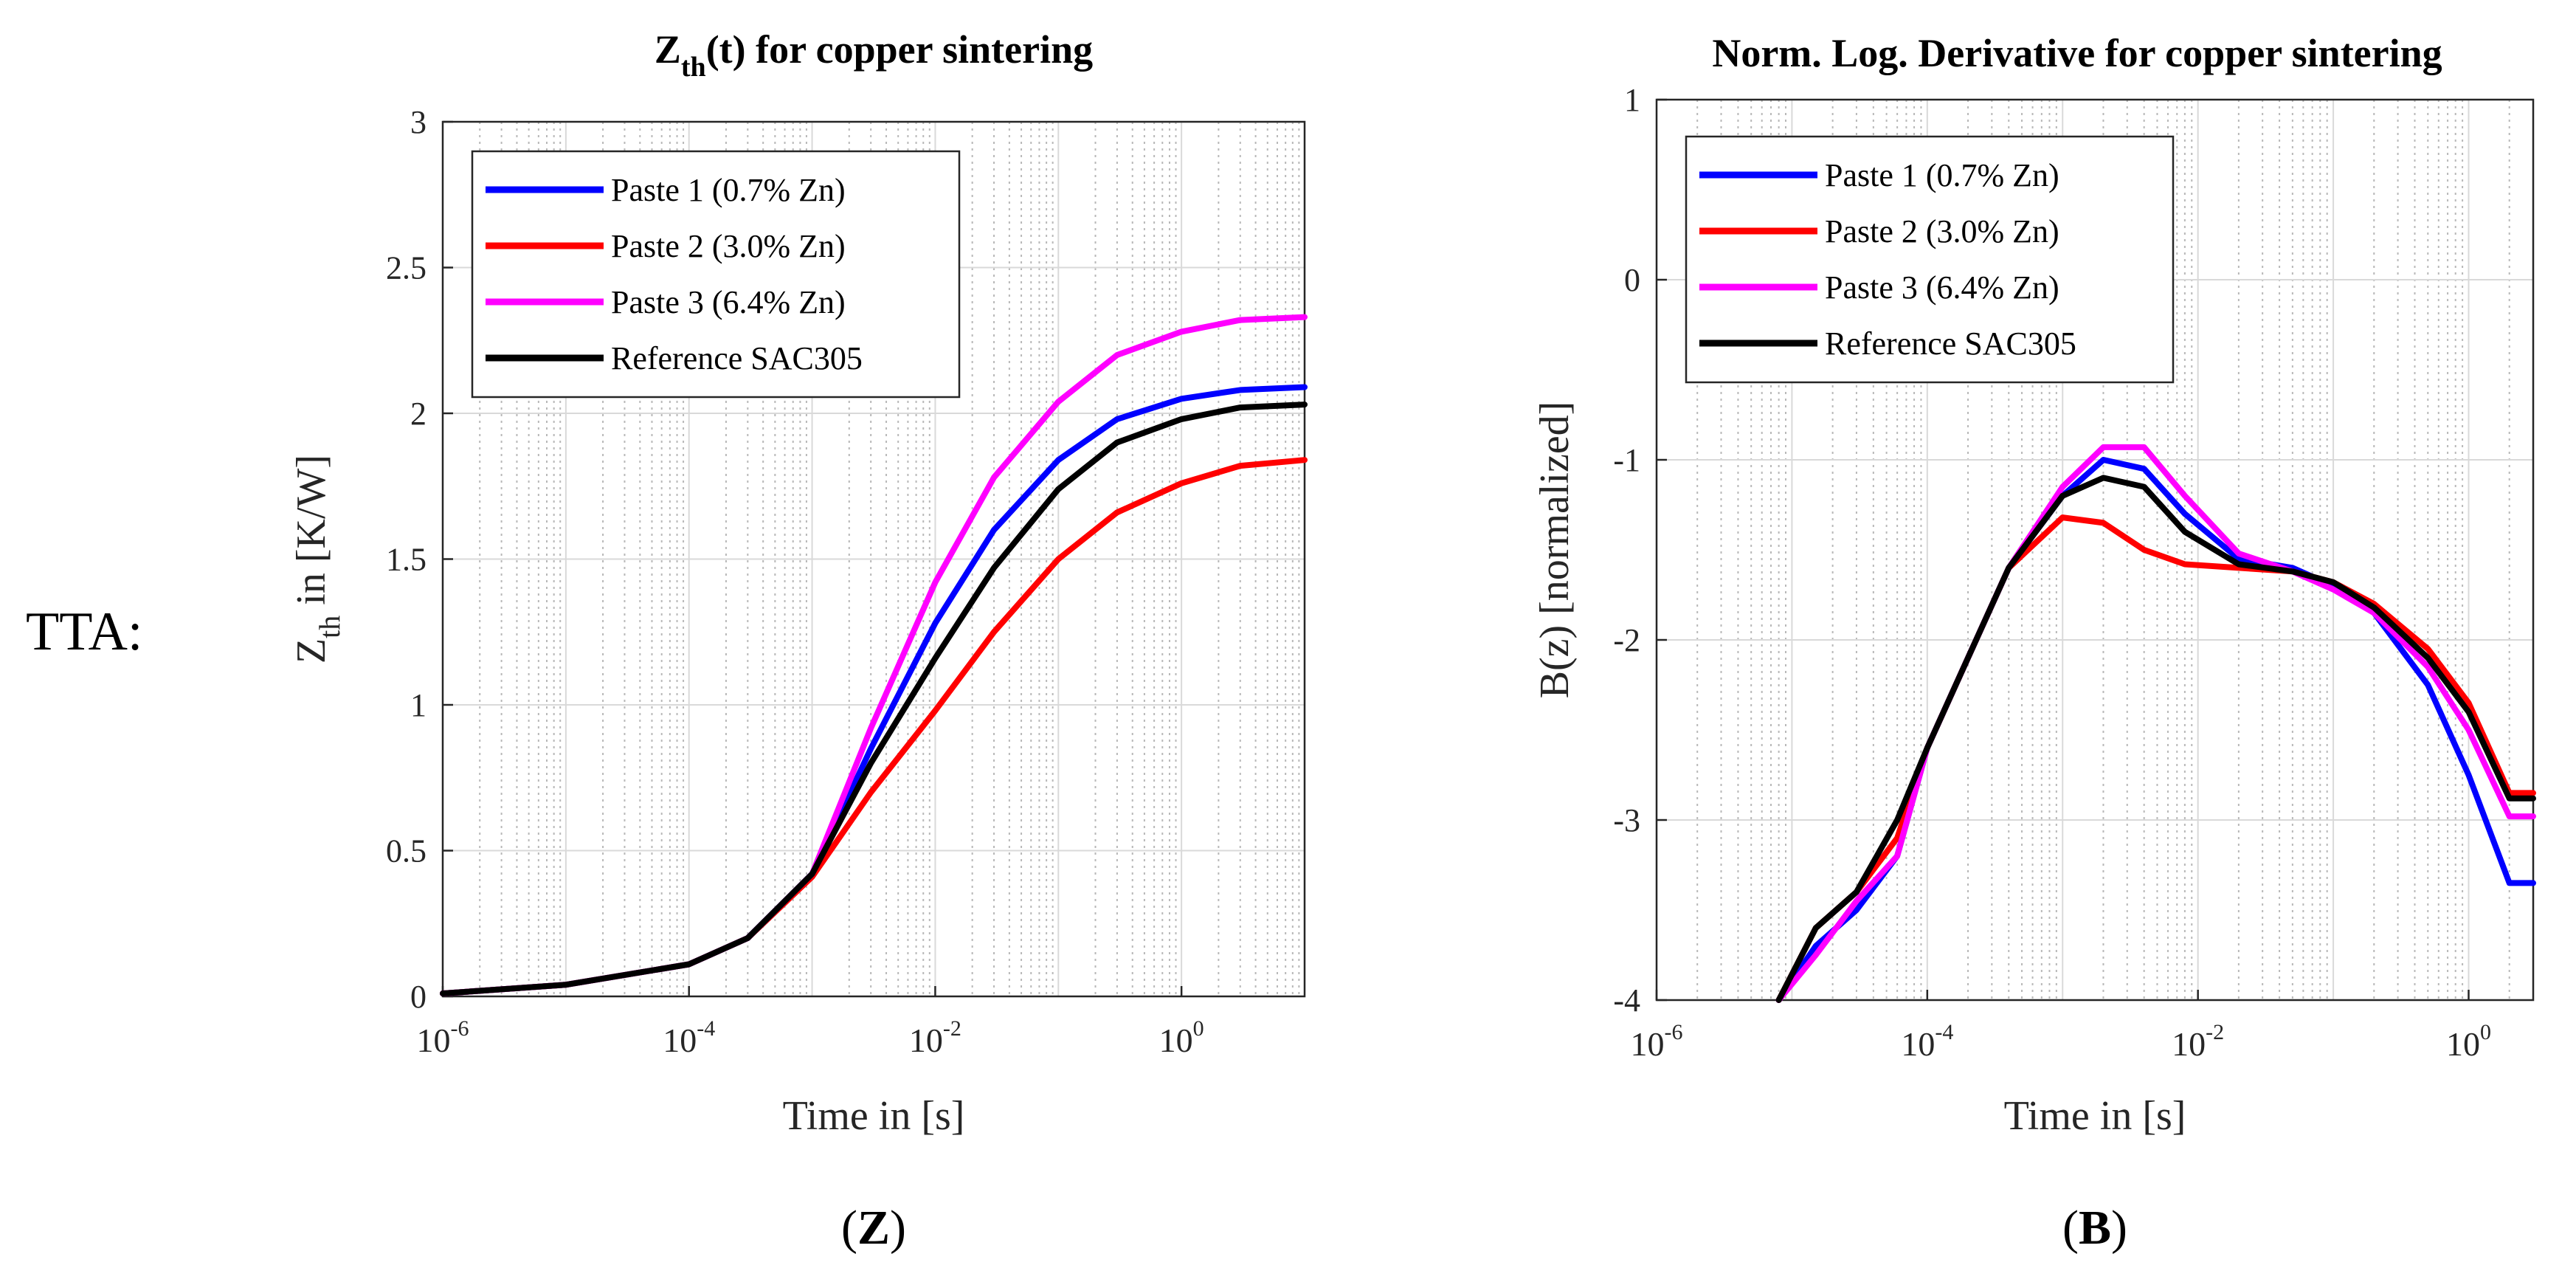  I want to click on y-label-rest: in [K/W], so click(312, 535).